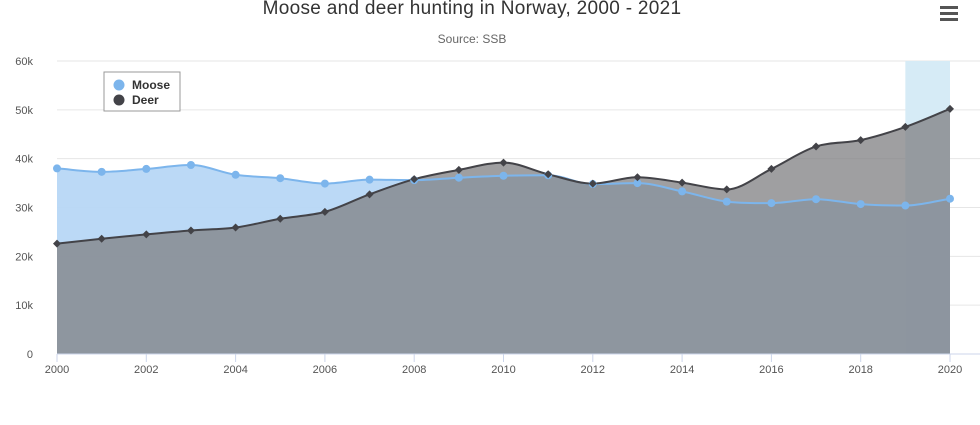  I want to click on y-tick-label: 10k, so click(24, 306).